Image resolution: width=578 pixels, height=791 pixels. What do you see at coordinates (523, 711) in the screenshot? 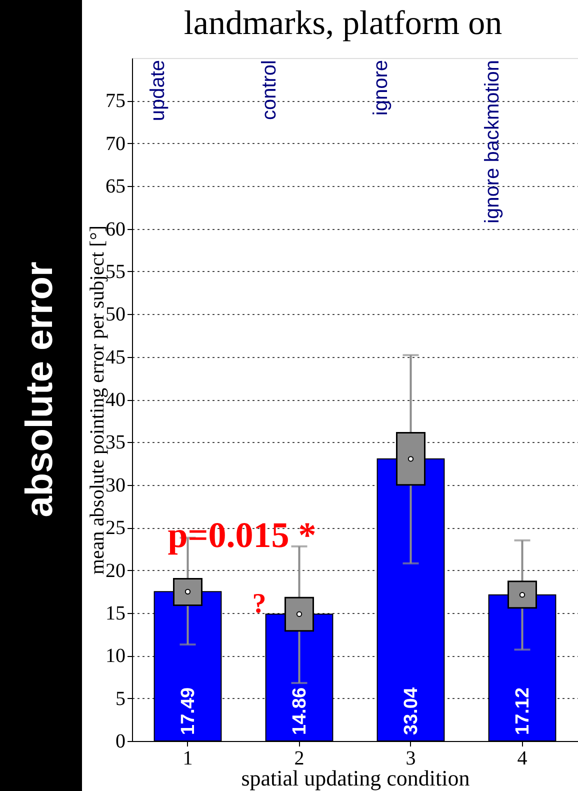
I see `data-label: 17.12` at bounding box center [523, 711].